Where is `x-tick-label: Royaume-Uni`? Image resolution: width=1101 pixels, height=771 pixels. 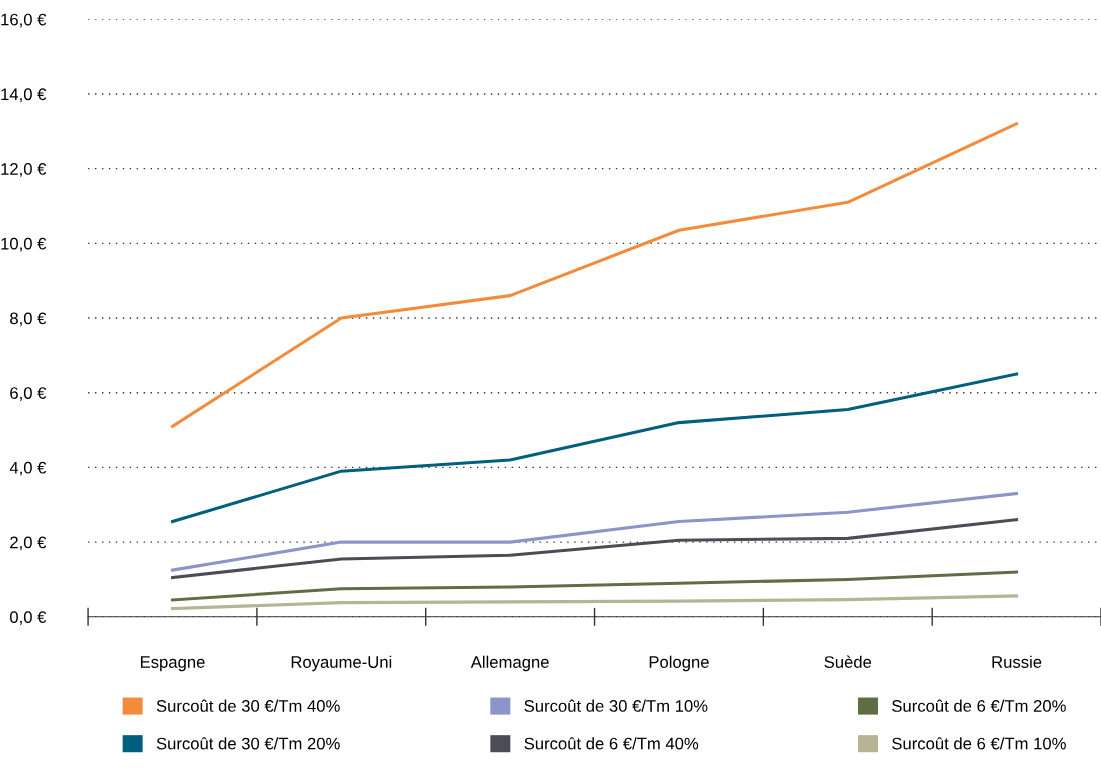 x-tick-label: Royaume-Uni is located at coordinates (341, 663).